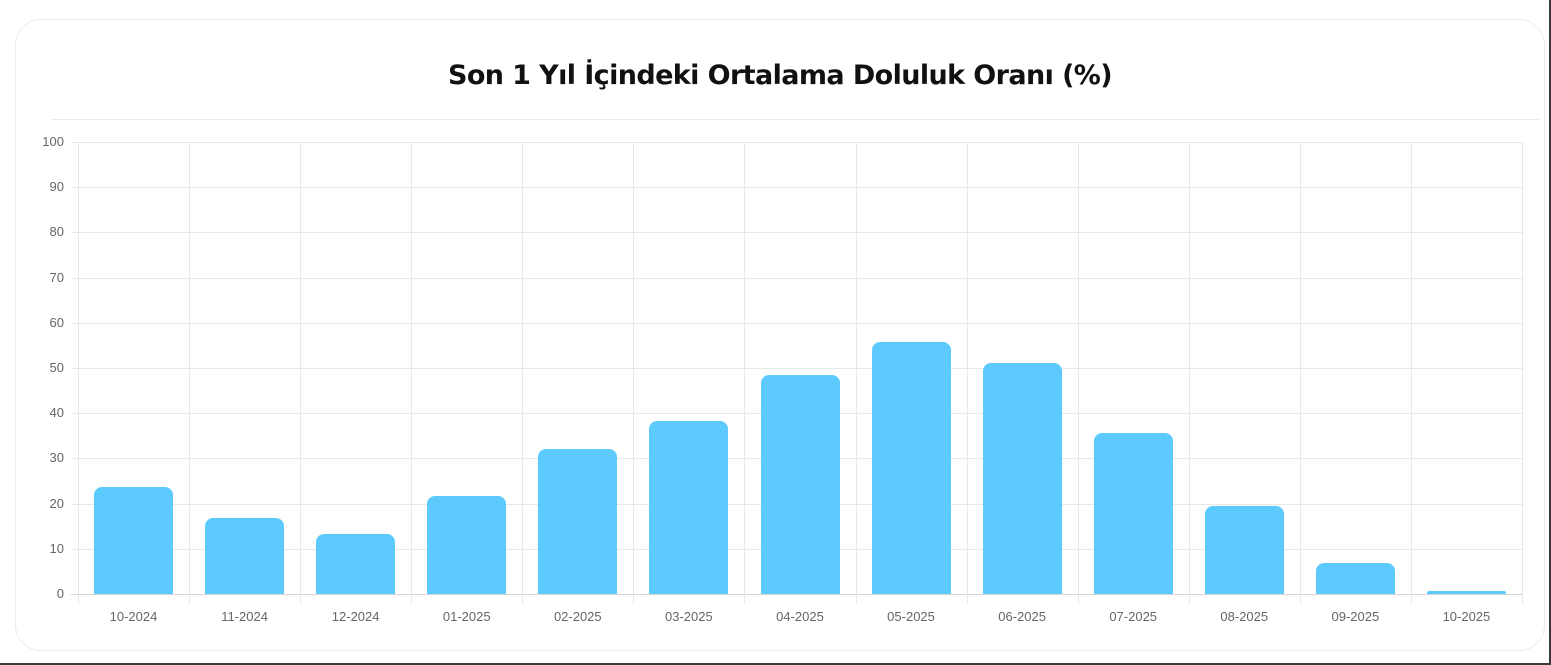 The image size is (1551, 665). What do you see at coordinates (1133, 616) in the screenshot?
I see `x-axis-tick-label: 07-2025` at bounding box center [1133, 616].